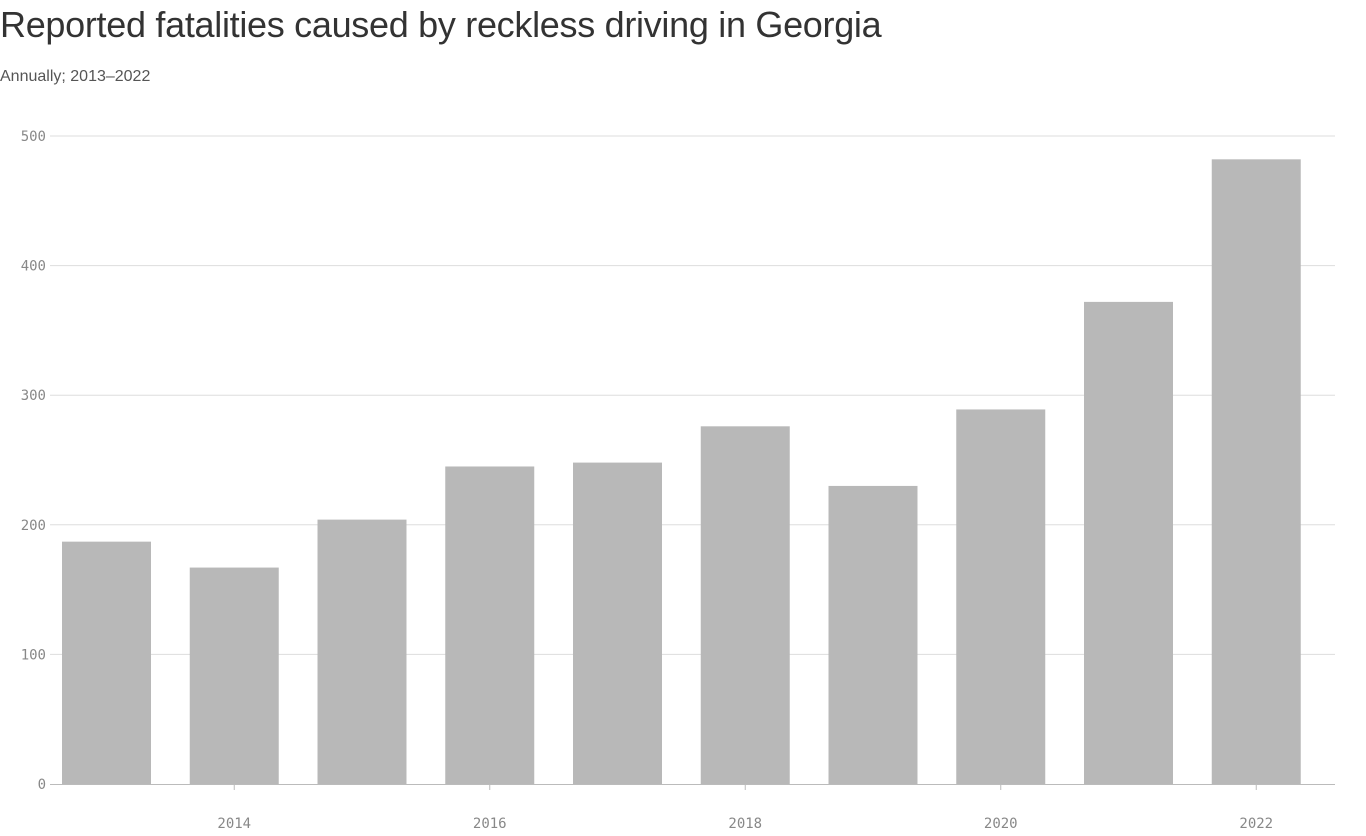 This screenshot has width=1366, height=836. I want to click on y-tick-label: 0, so click(42, 785).